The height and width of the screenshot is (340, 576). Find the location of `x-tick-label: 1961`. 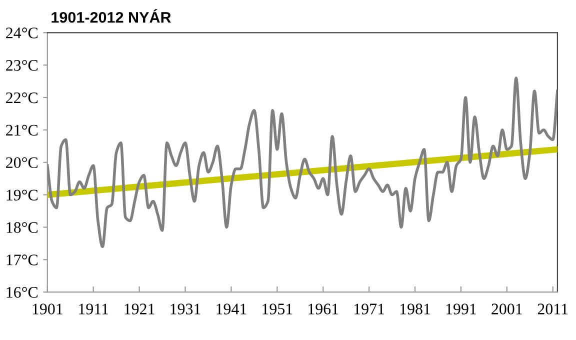

x-tick-label: 1961 is located at coordinates (323, 309).